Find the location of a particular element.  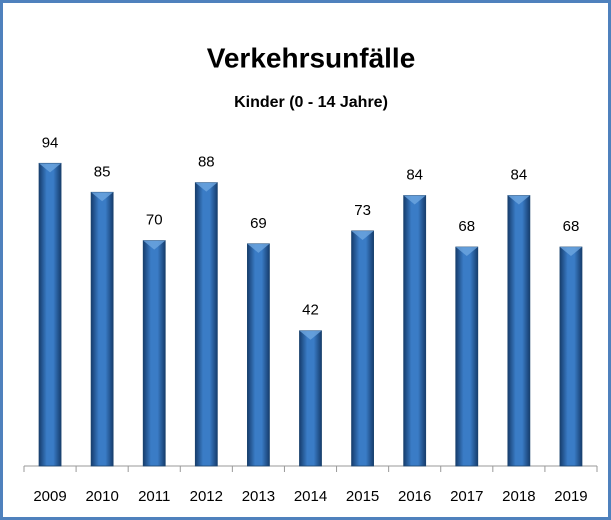

value-label: 42 is located at coordinates (310, 310).